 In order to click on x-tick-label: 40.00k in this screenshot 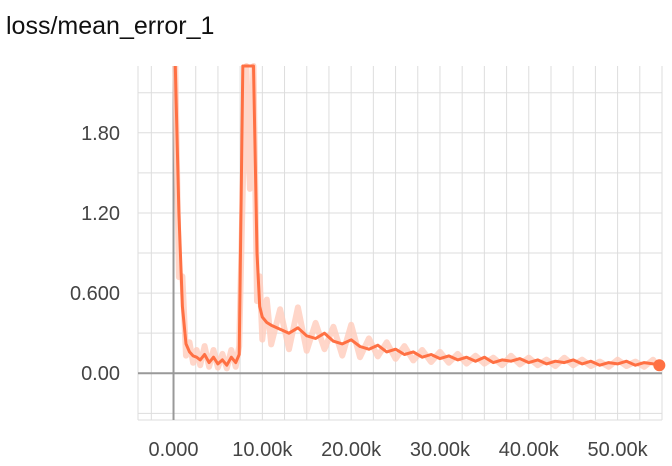, I will do `click(529, 450)`.